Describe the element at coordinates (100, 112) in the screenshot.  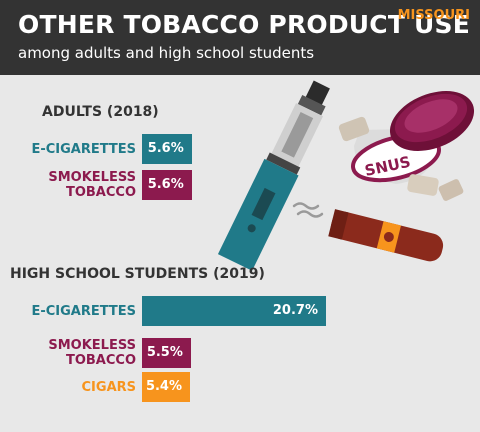
I see `adults-section-title: ADULTS (2018)` at that location.